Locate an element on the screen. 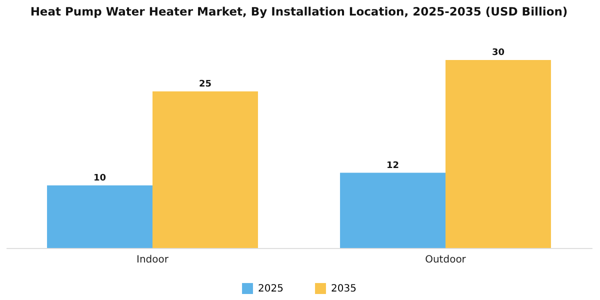 The width and height of the screenshot is (600, 300). legend-label: 2035 is located at coordinates (343, 289).